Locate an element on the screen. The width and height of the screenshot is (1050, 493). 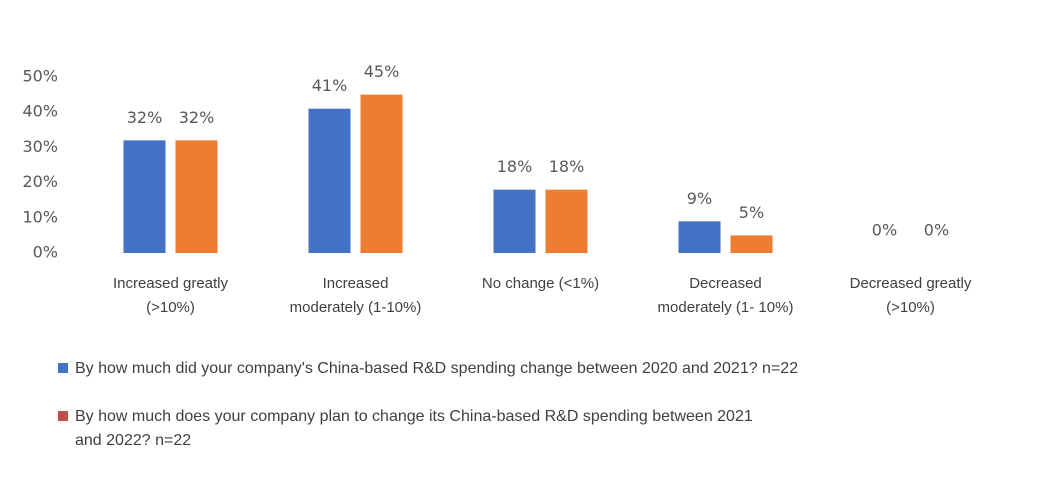
data-label: 5% is located at coordinates (751, 212).